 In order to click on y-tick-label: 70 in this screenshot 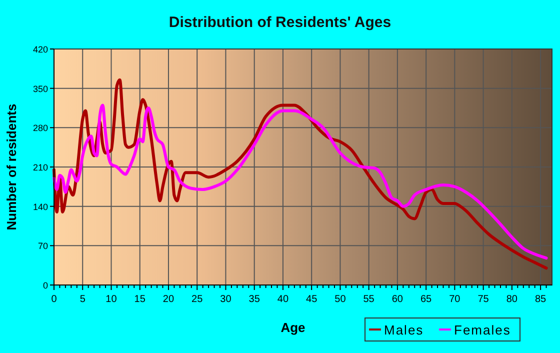, I will do `click(43, 246)`.